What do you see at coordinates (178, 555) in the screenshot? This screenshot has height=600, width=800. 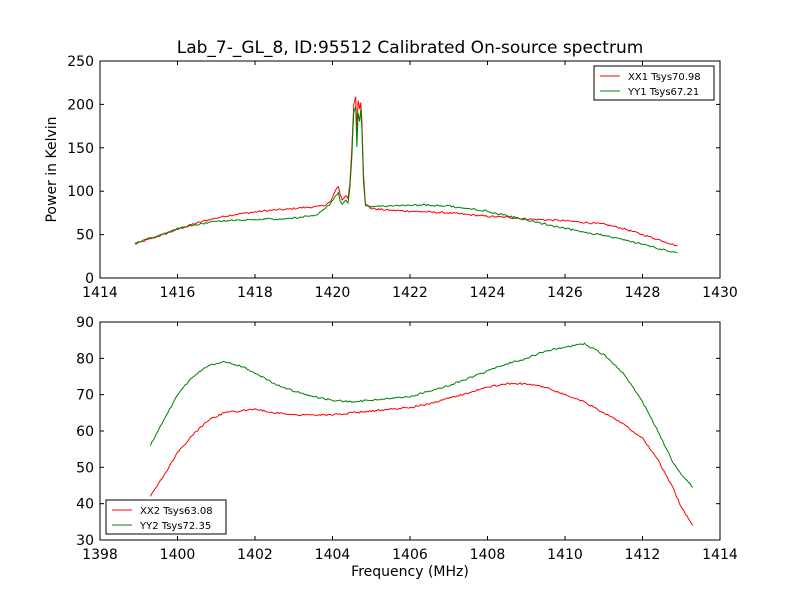 I see `x-tick-label: 1400` at bounding box center [178, 555].